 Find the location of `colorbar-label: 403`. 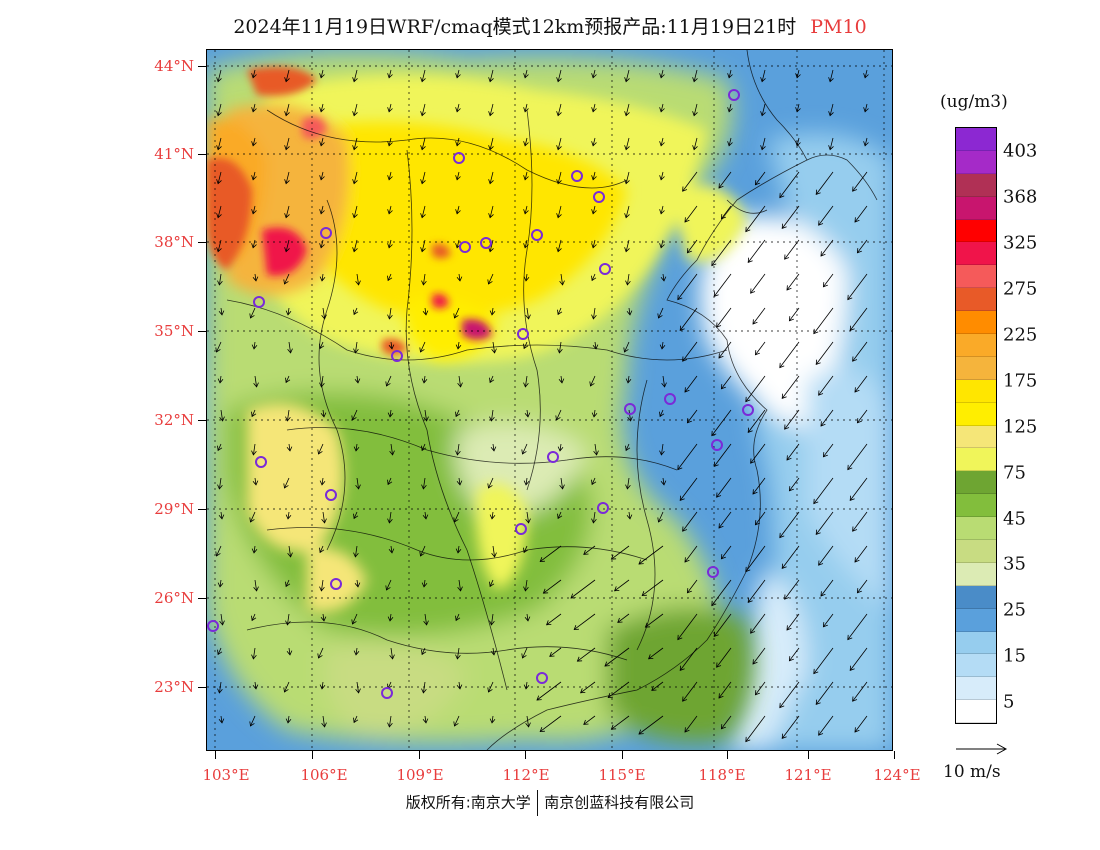

colorbar-label: 403 is located at coordinates (1020, 151).